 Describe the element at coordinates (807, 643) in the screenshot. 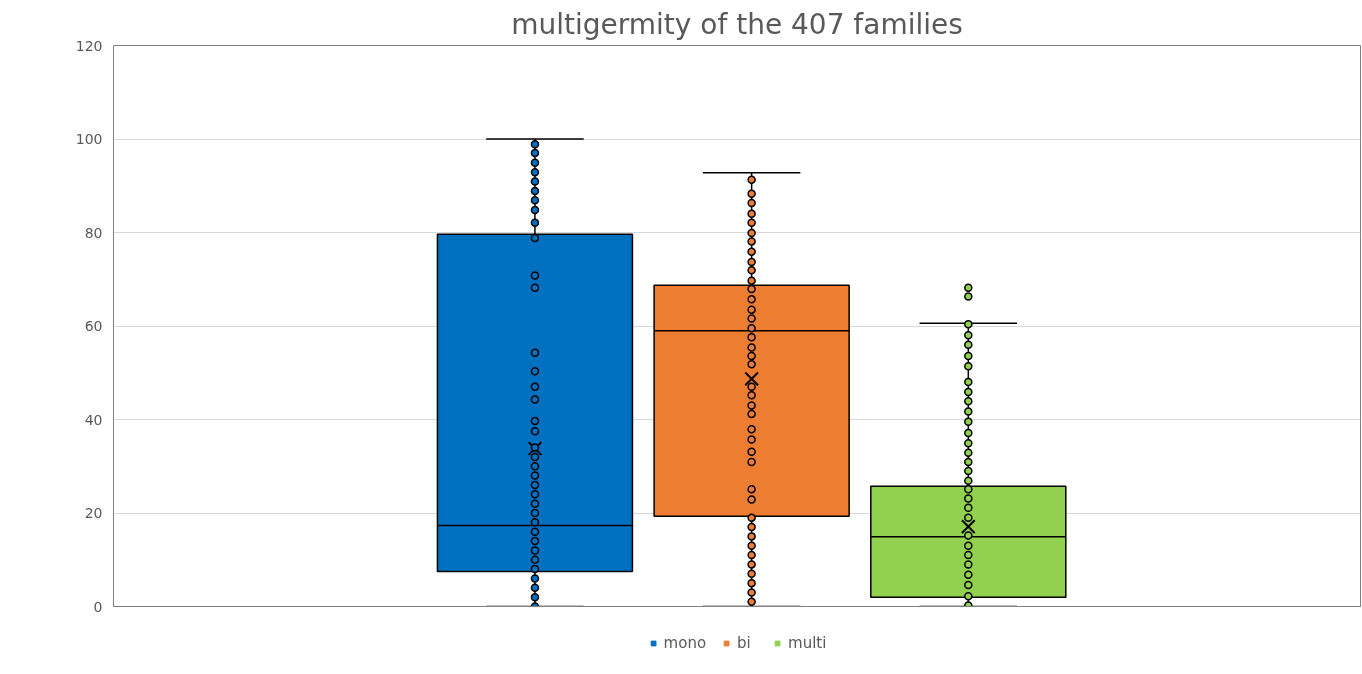

I see `legend-label: multi` at that location.